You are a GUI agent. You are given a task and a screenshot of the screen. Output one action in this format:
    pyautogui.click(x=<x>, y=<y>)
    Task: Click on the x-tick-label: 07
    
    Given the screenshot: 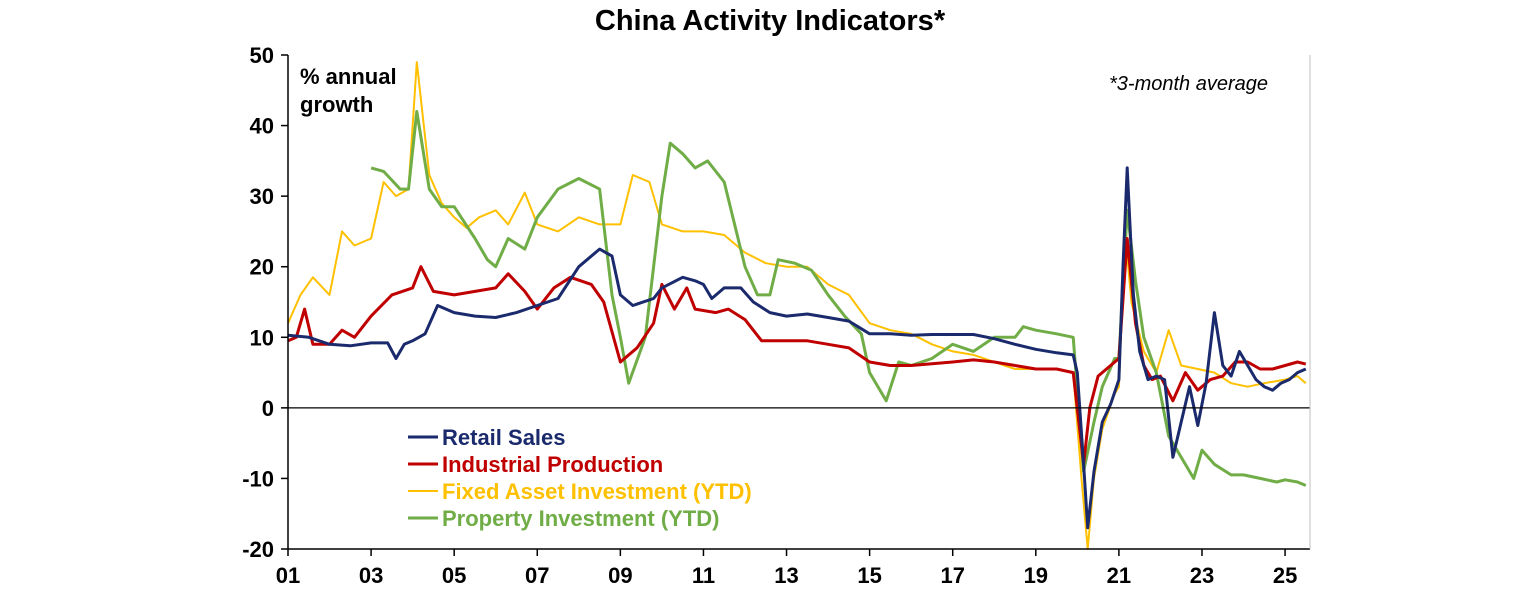 What is the action you would take?
    pyautogui.click(x=537, y=575)
    